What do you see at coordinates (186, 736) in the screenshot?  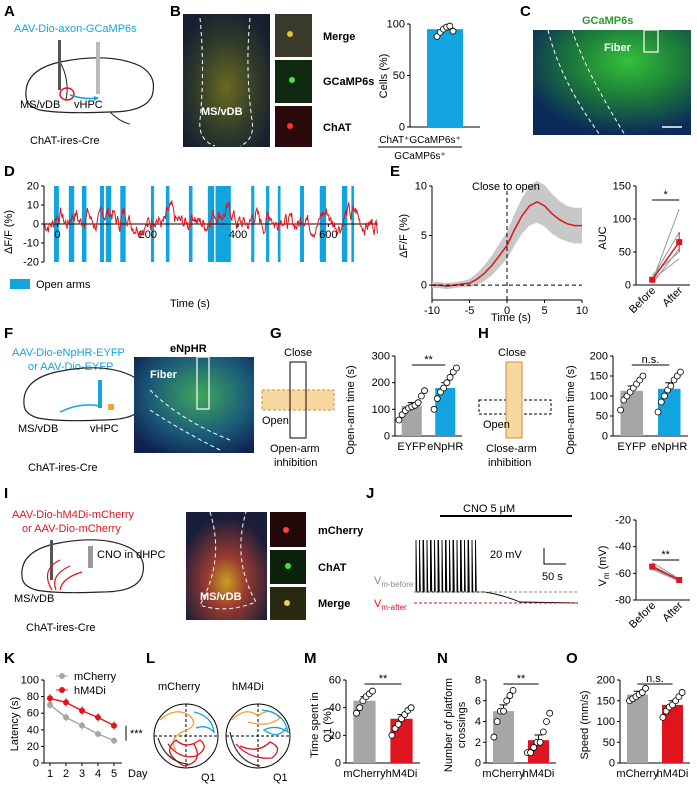 I see `water-maze-mcherry` at bounding box center [186, 736].